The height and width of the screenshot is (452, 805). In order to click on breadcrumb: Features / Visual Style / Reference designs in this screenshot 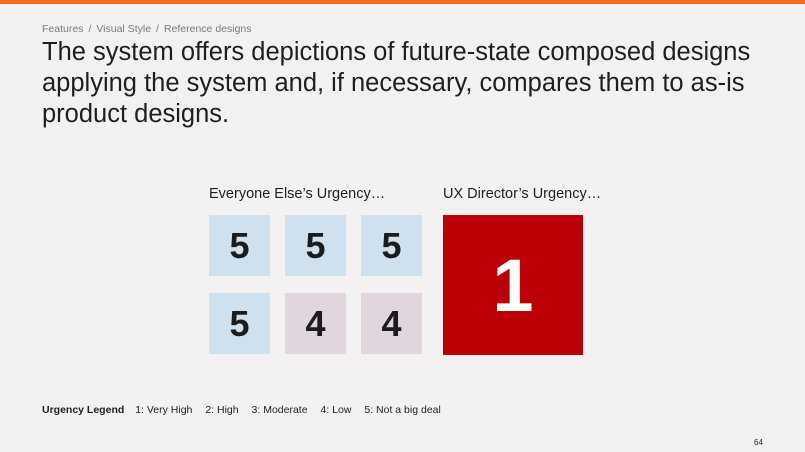, I will do `click(147, 29)`.